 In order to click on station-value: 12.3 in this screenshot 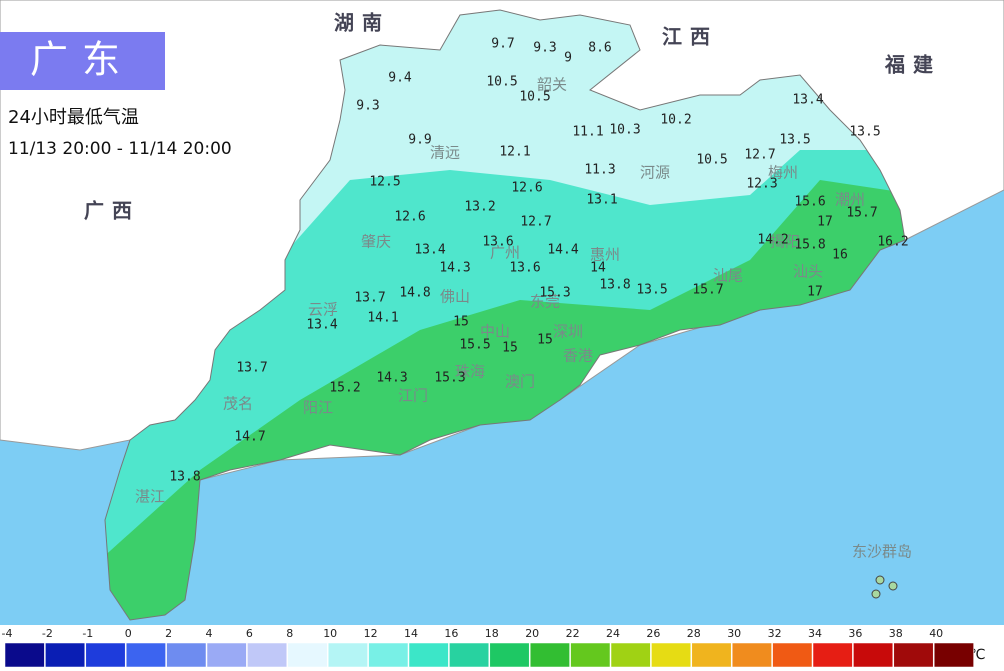, I will do `click(761, 184)`.